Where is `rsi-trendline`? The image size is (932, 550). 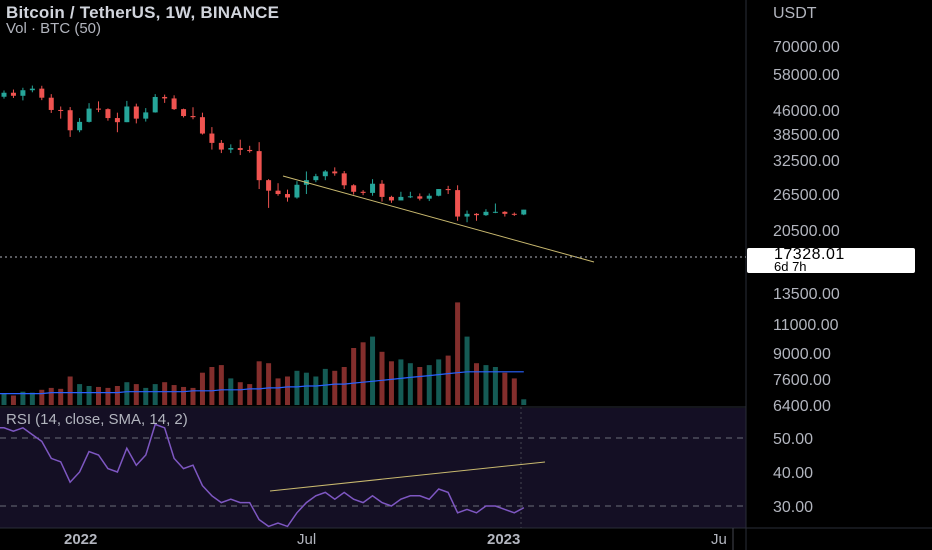 rsi-trendline is located at coordinates (407, 476).